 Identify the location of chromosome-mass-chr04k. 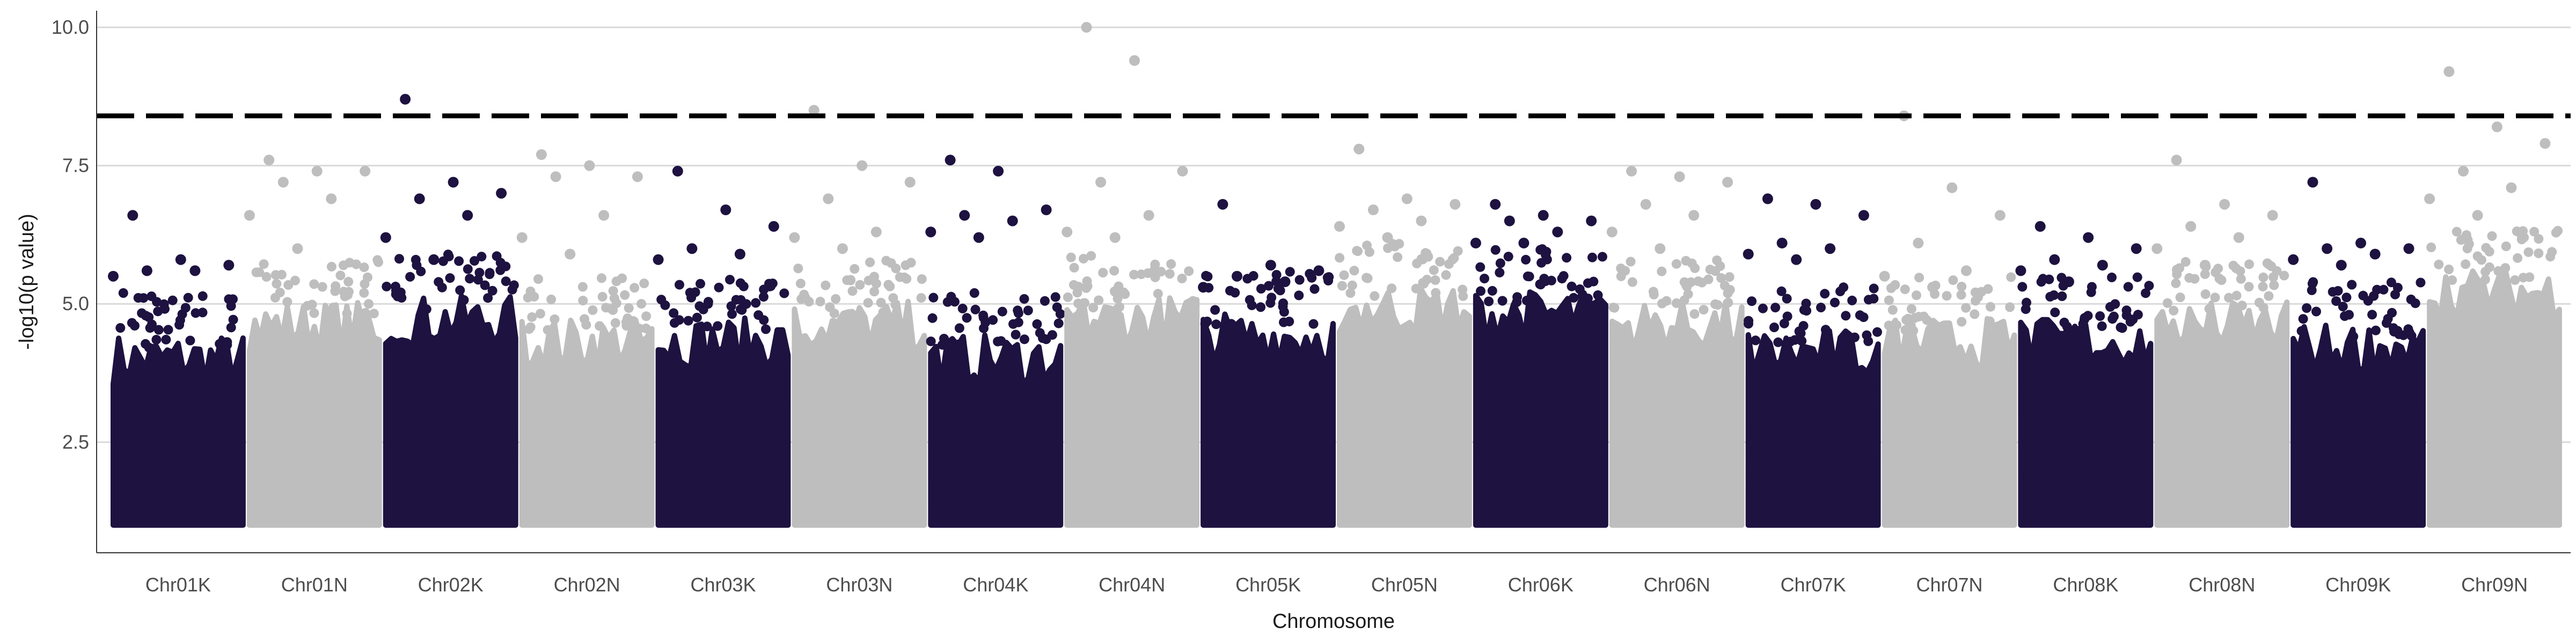
(996, 430).